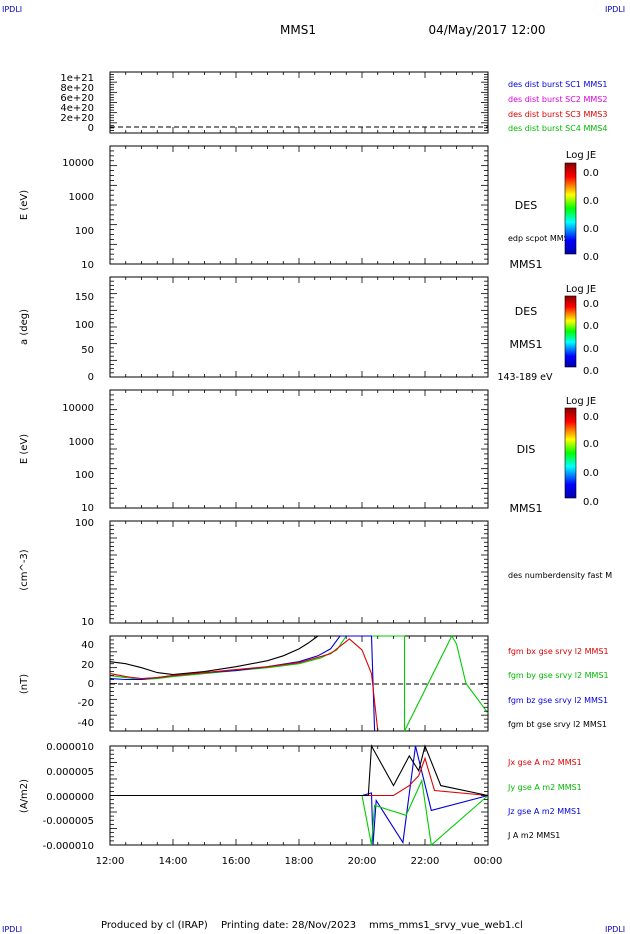 The width and height of the screenshot is (630, 934). I want to click on dis-energy-panel-frame, so click(299, 449).